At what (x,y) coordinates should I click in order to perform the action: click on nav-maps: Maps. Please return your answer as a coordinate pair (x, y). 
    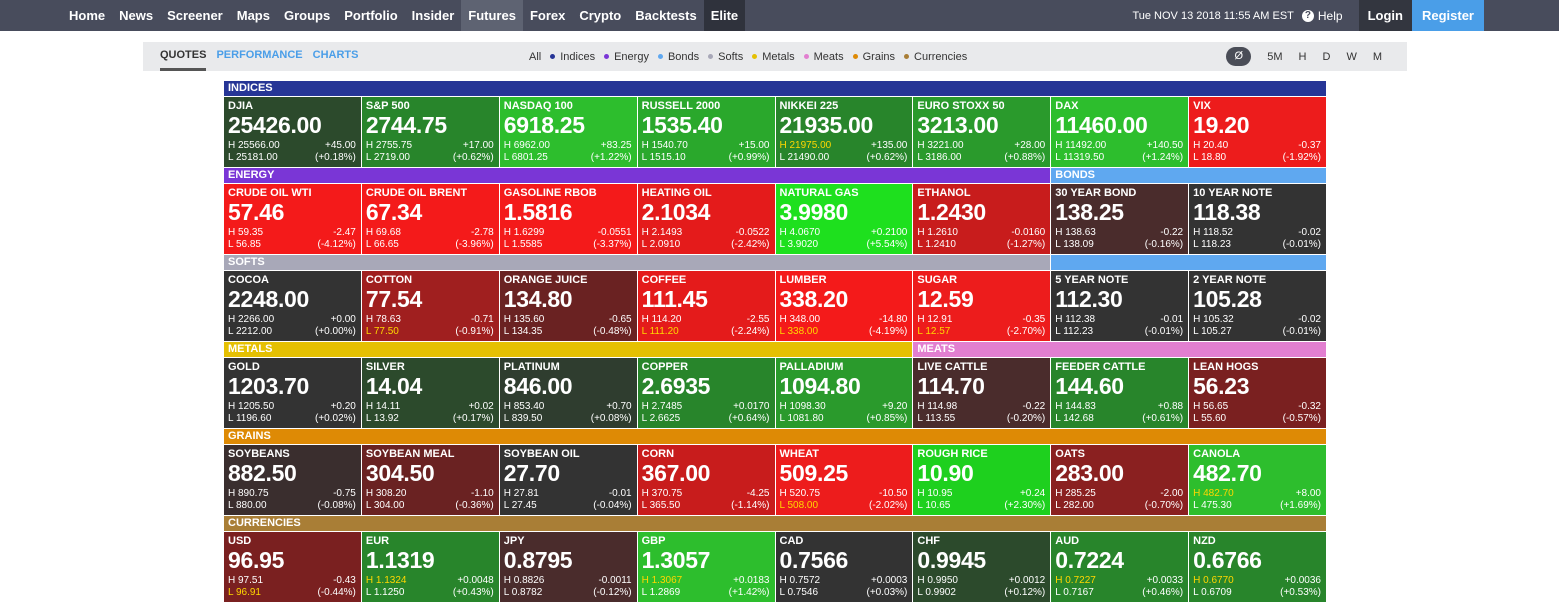
    Looking at the image, I should click on (253, 15).